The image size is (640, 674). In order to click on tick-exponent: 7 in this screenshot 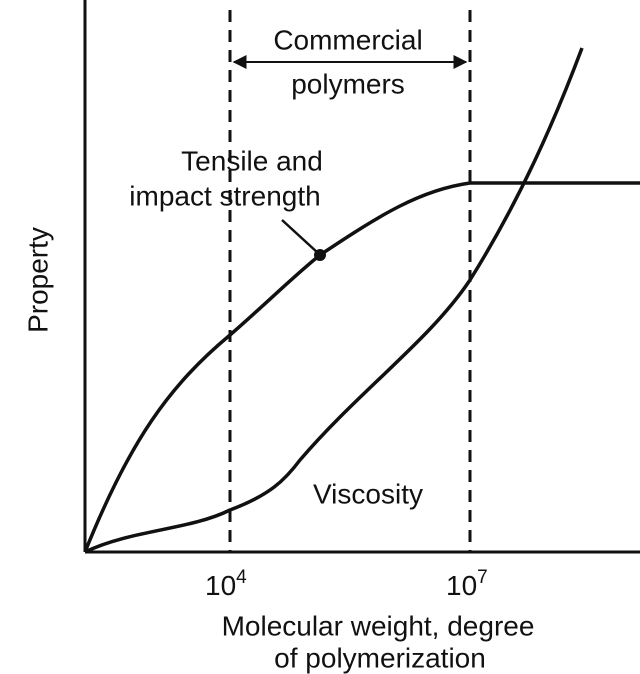, I will do `click(482, 577)`.